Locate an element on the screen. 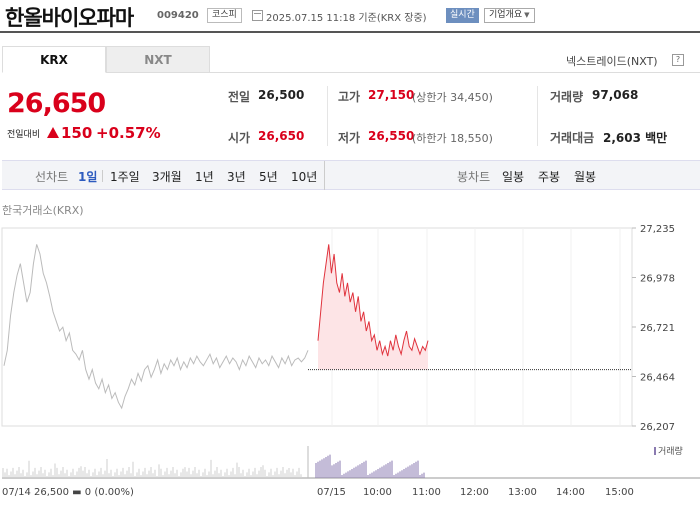 Image resolution: width=700 pixels, height=505 pixels. low-label: 저가 is located at coordinates (349, 138).